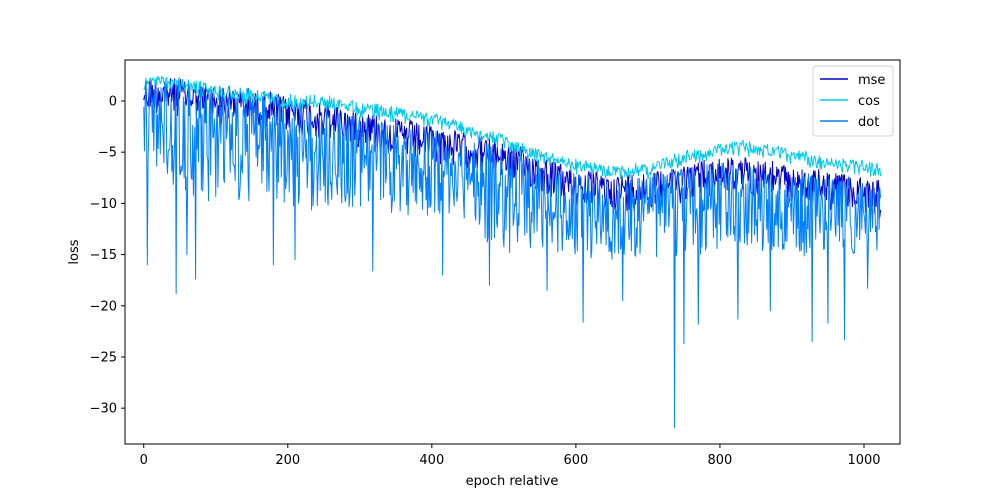 The image size is (1000, 500). I want to click on y-tick-label: 0, so click(113, 101).